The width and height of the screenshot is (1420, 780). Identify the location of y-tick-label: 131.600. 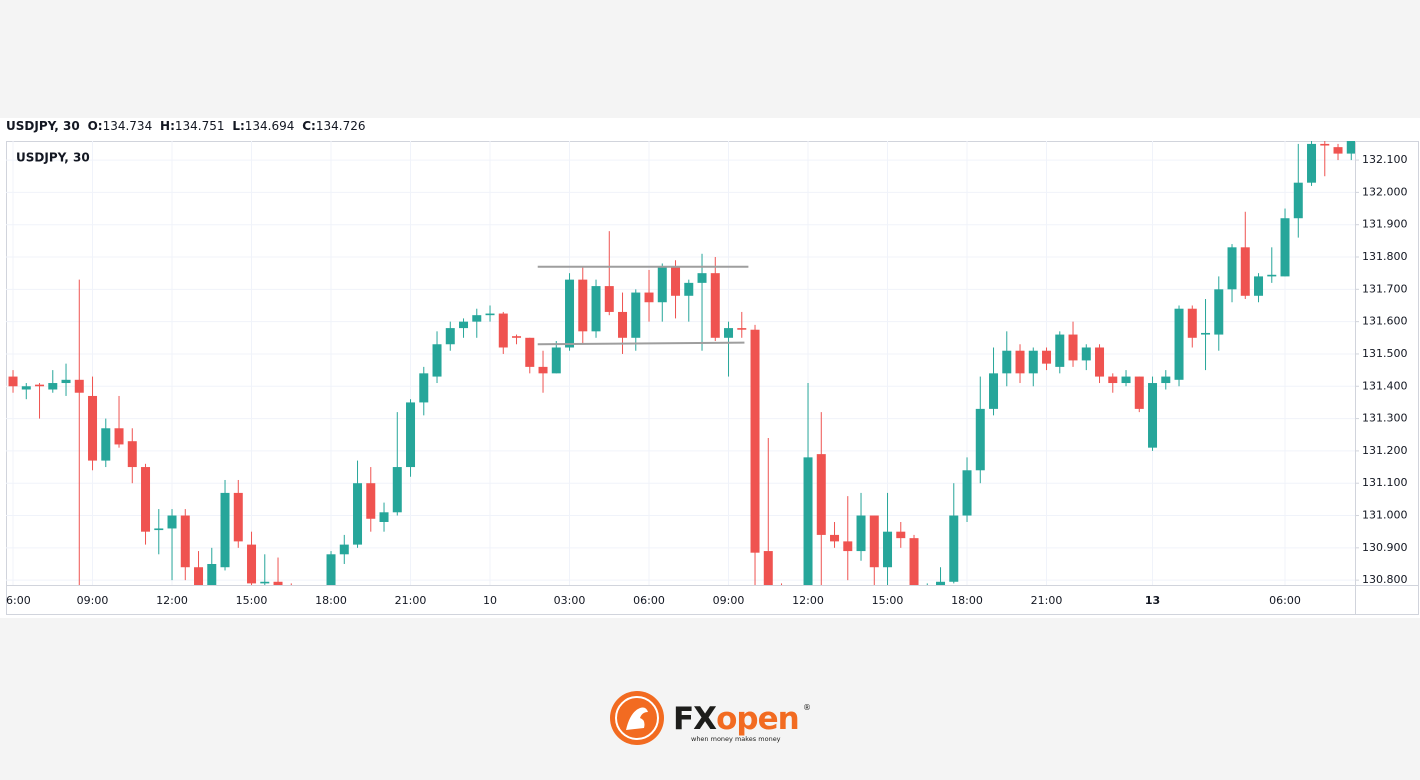
(1385, 321).